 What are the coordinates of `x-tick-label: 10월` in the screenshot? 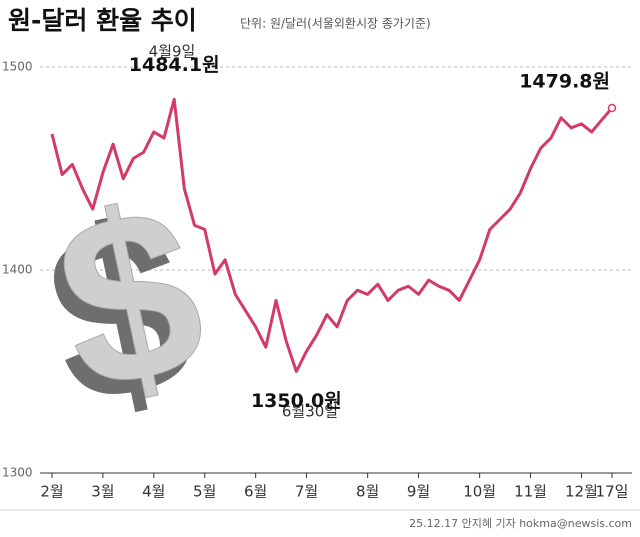 It's located at (479, 492).